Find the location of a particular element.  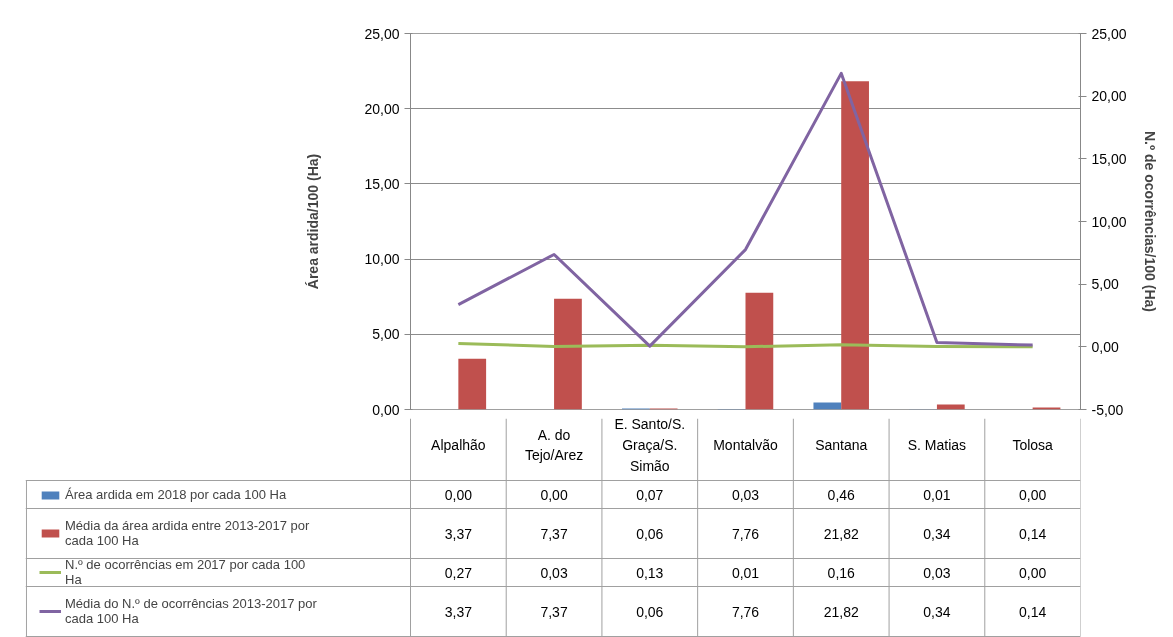

x-tick-label: Santana is located at coordinates (841, 445).